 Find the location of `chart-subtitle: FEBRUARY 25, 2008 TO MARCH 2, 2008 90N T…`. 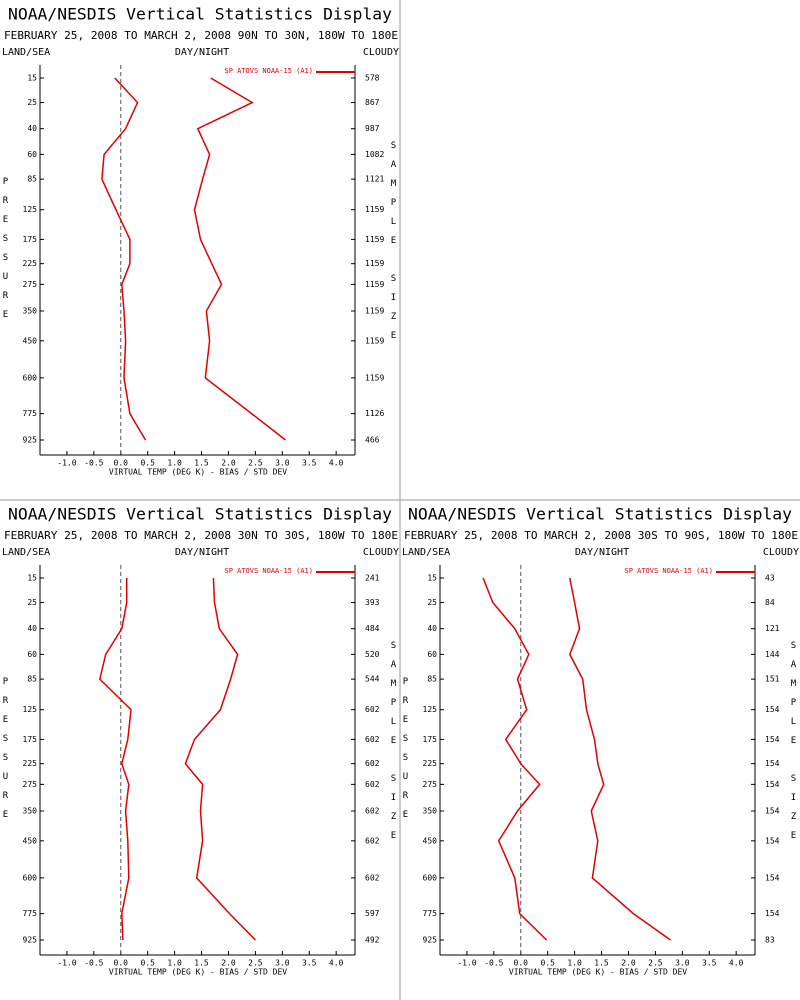

chart-subtitle: FEBRUARY 25, 2008 TO MARCH 2, 2008 90N T… is located at coordinates (201, 35).